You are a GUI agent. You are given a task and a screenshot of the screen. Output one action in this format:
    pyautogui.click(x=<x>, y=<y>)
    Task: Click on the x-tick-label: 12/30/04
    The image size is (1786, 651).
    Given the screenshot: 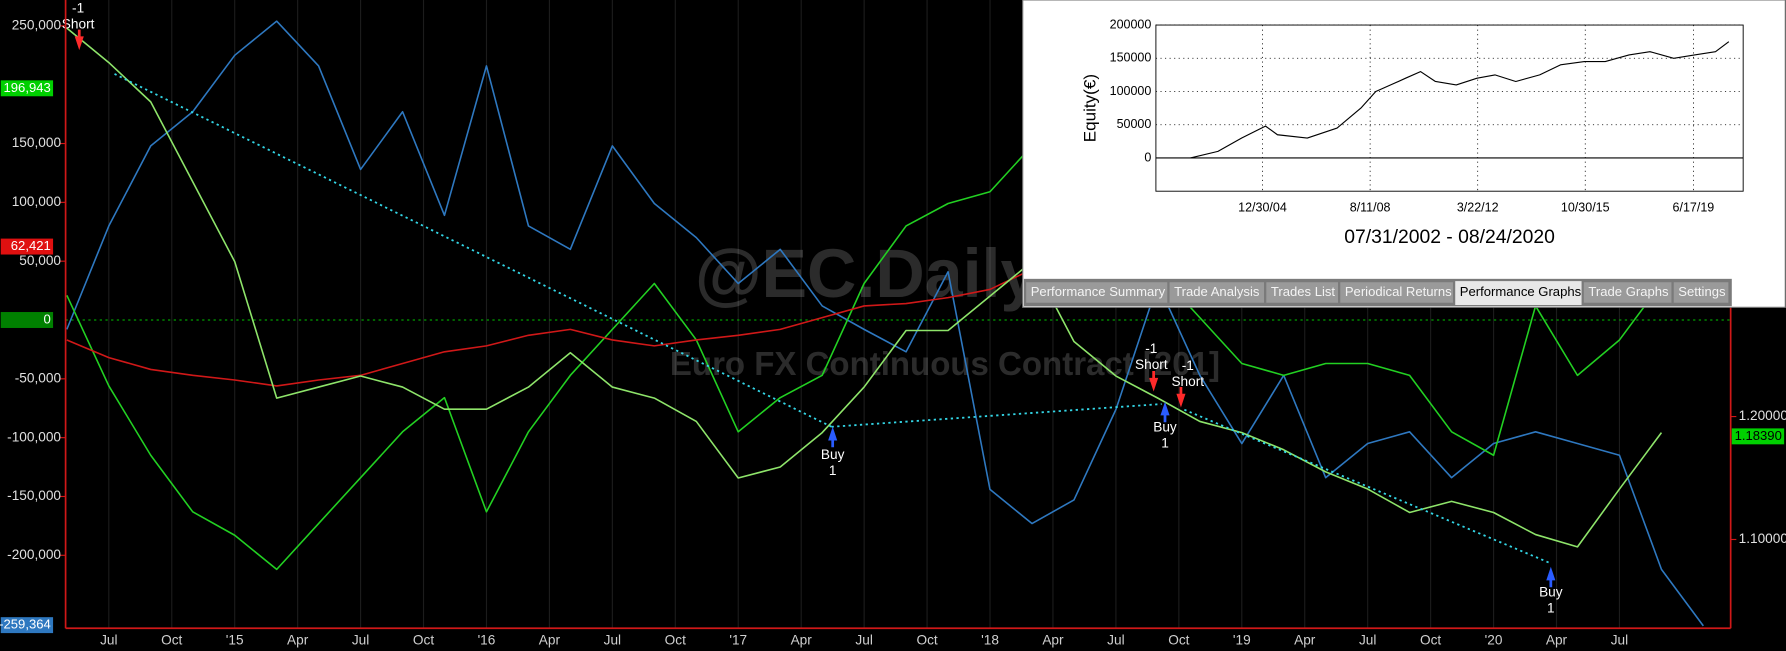 What is the action you would take?
    pyautogui.click(x=1262, y=208)
    